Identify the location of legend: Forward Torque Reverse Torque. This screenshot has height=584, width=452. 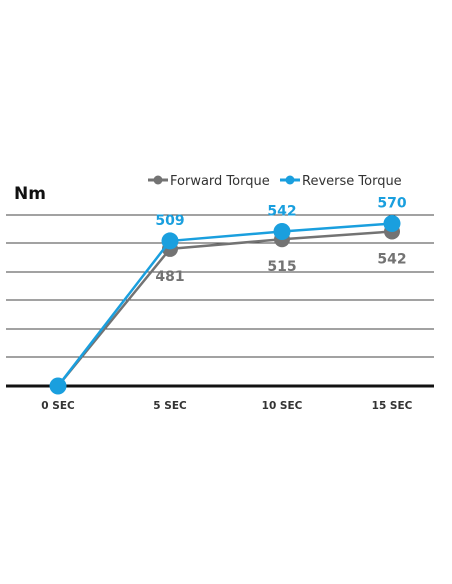
(275, 181).